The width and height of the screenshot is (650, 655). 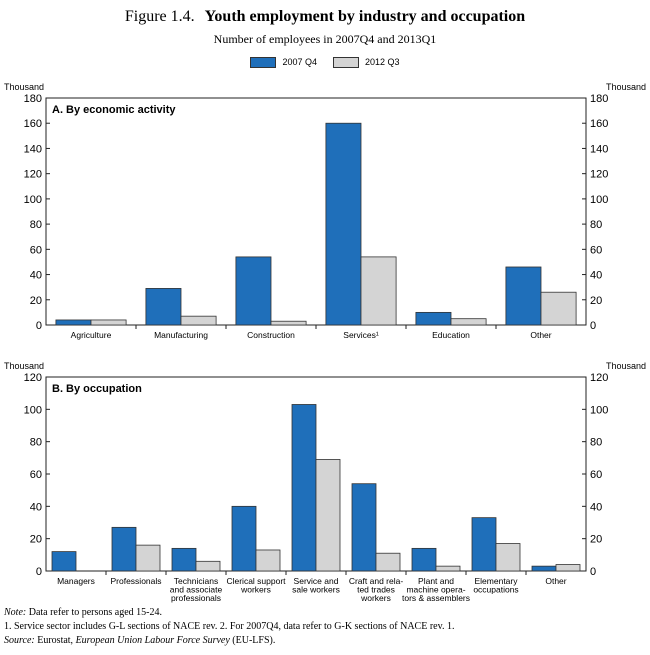 I want to click on chart-a-bar-agriculture-2012-q3, so click(x=108, y=322).